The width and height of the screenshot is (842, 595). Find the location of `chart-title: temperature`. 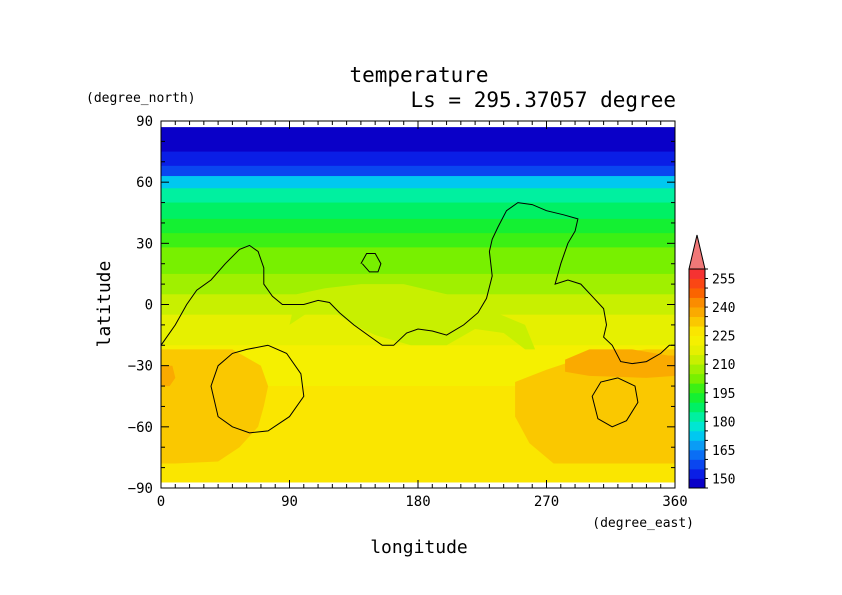

chart-title: temperature is located at coordinates (418, 75).